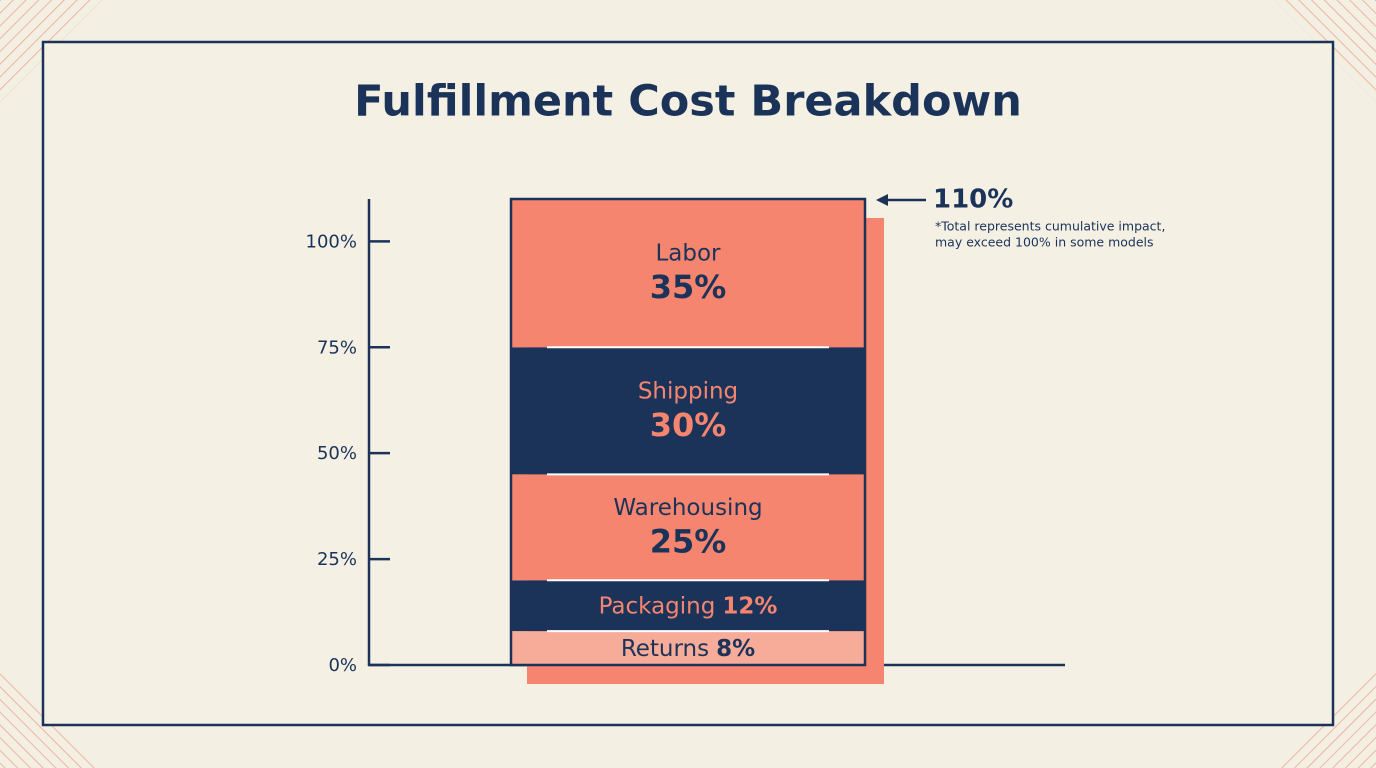 Image resolution: width=1376 pixels, height=768 pixels. I want to click on note: may exceed 100% in some models, so click(1044, 242).